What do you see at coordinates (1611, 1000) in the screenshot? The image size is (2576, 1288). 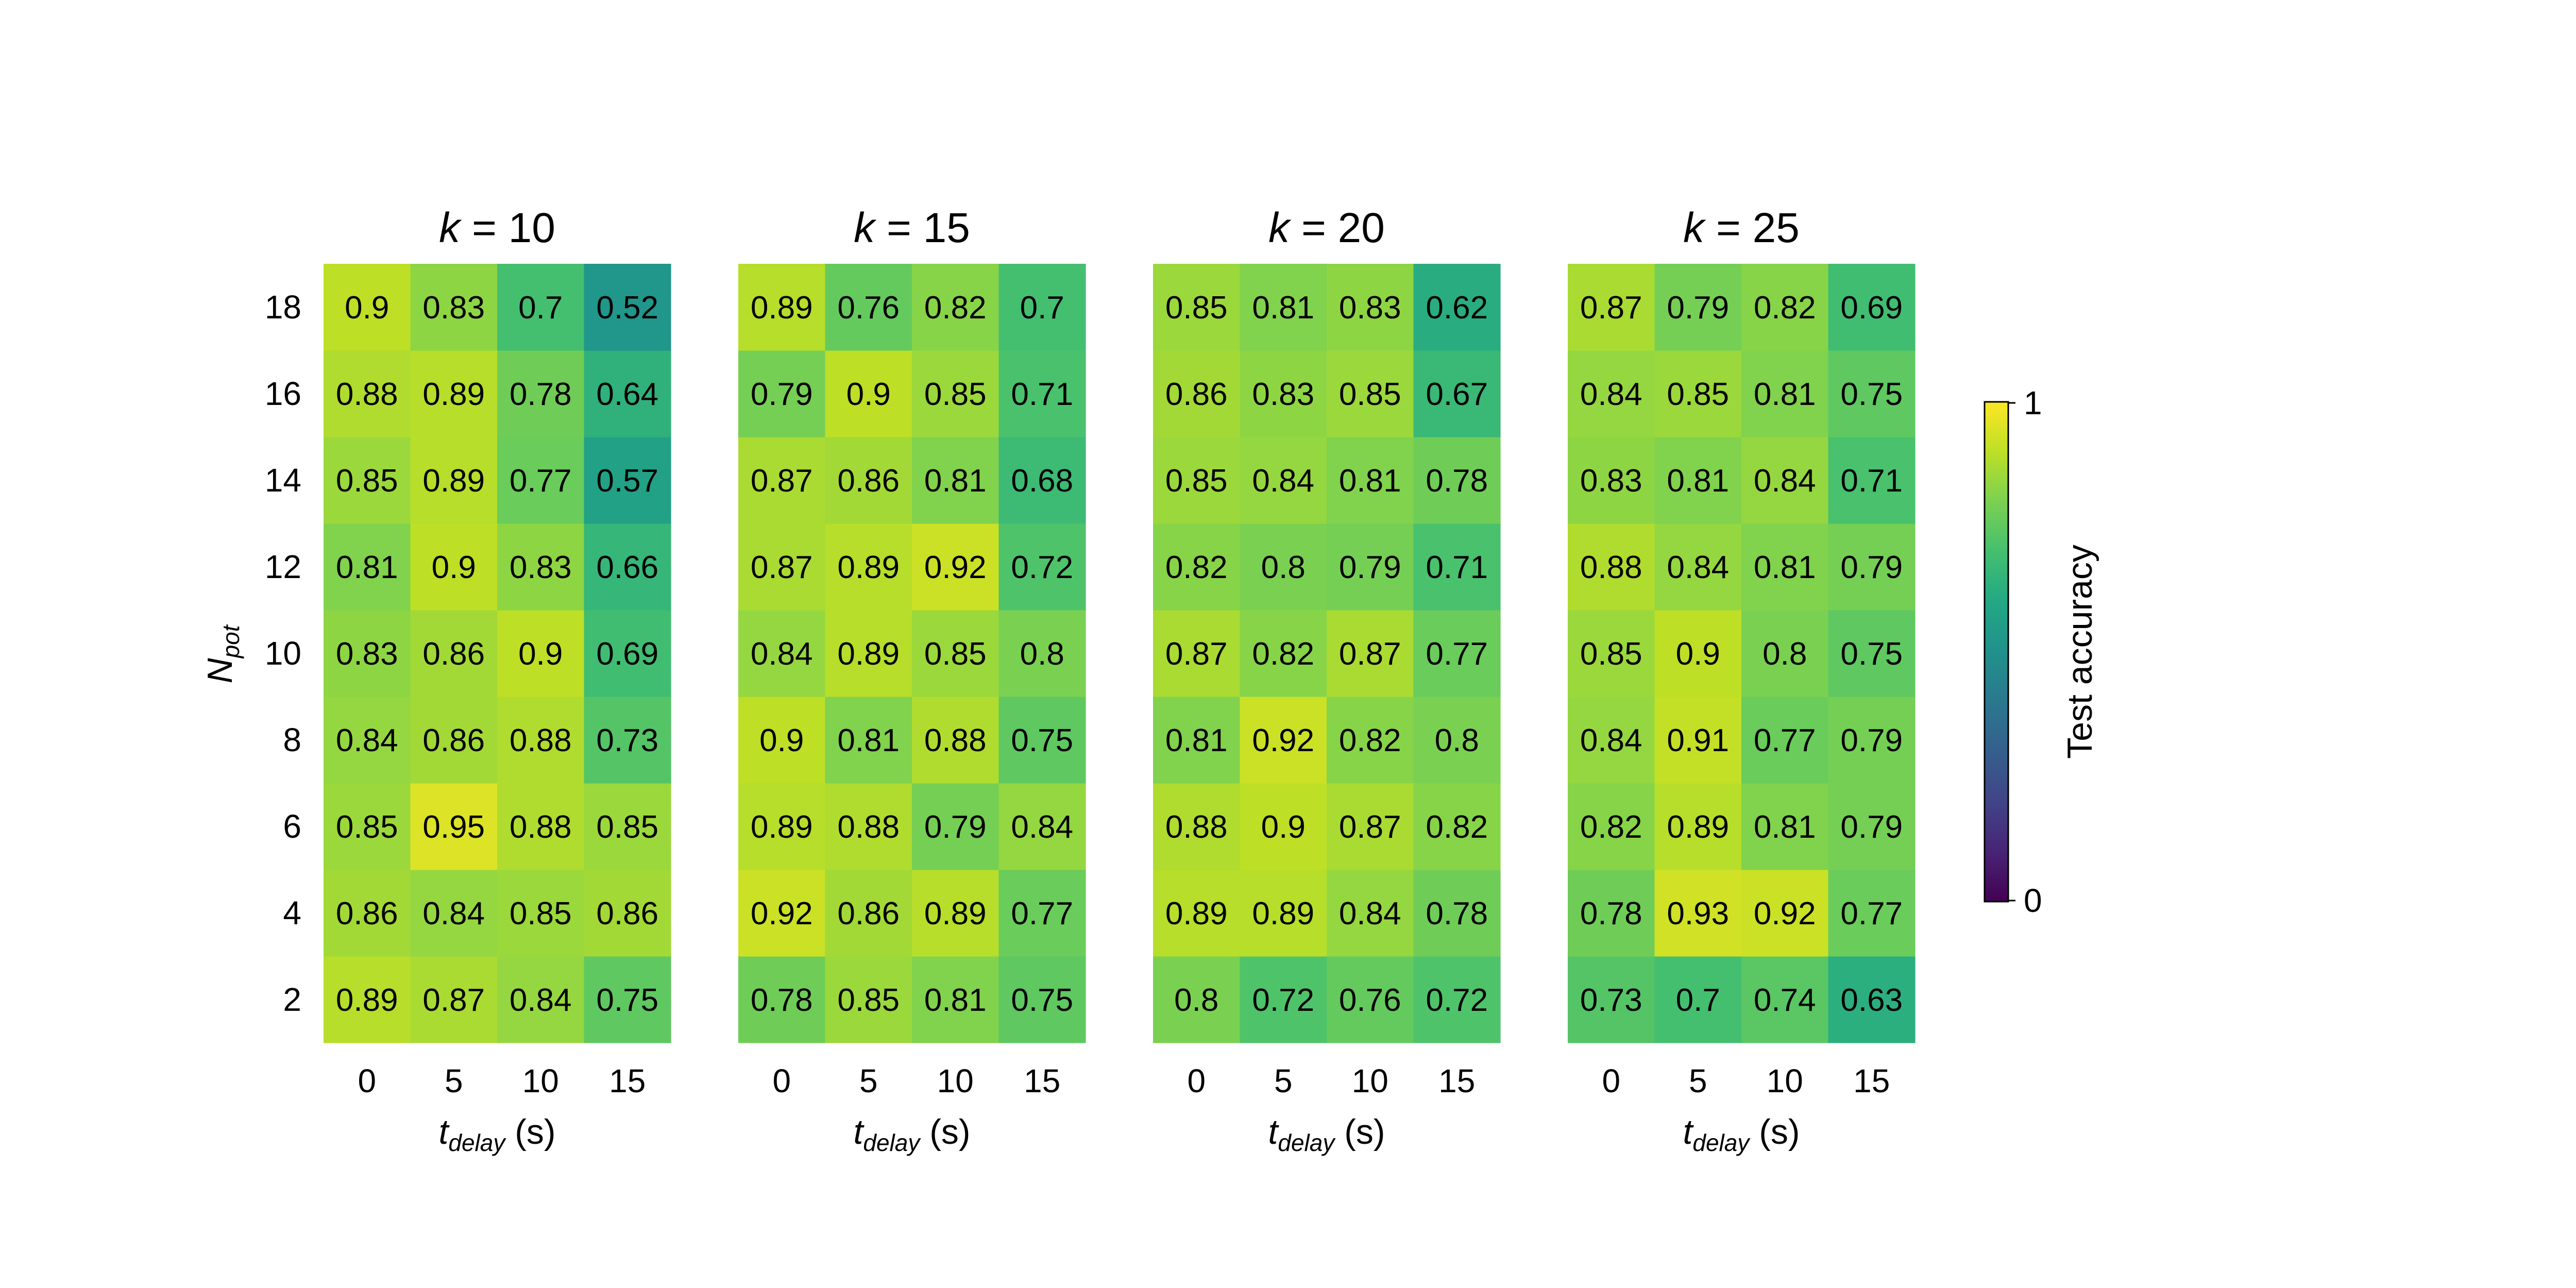 I see `cell-value-label: 0.73` at bounding box center [1611, 1000].